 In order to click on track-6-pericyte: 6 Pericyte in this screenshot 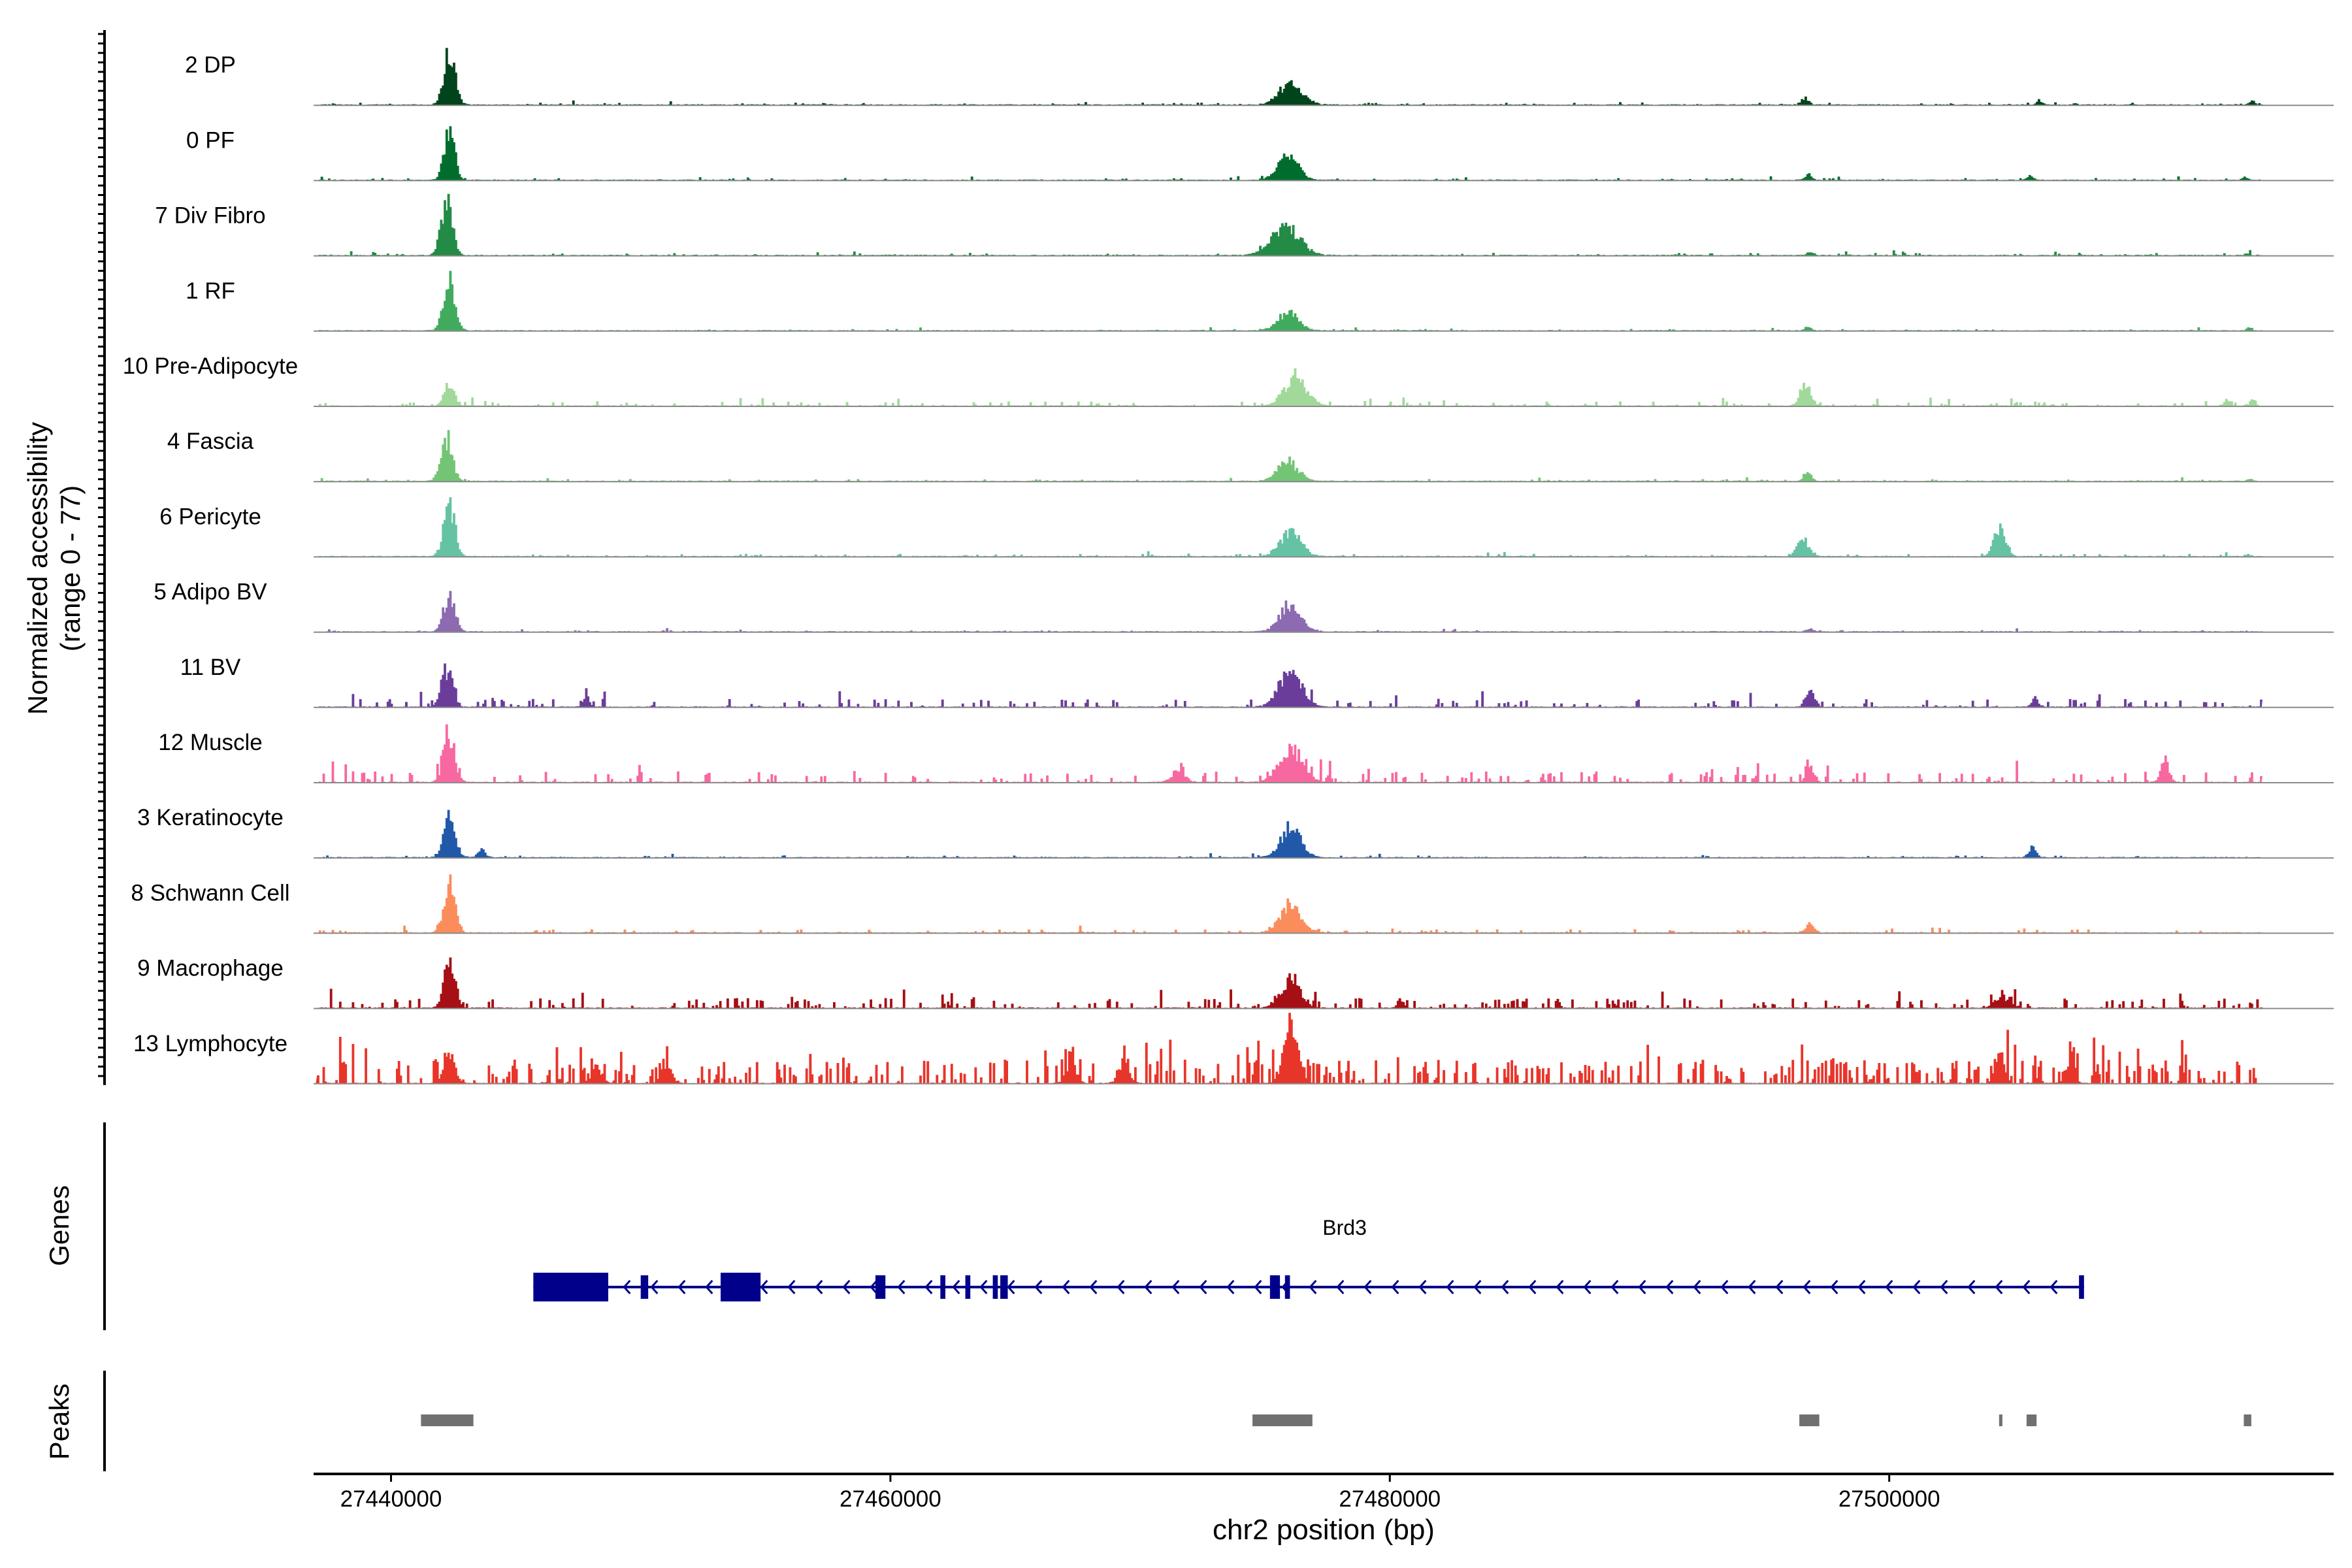, I will do `click(1246, 527)`.